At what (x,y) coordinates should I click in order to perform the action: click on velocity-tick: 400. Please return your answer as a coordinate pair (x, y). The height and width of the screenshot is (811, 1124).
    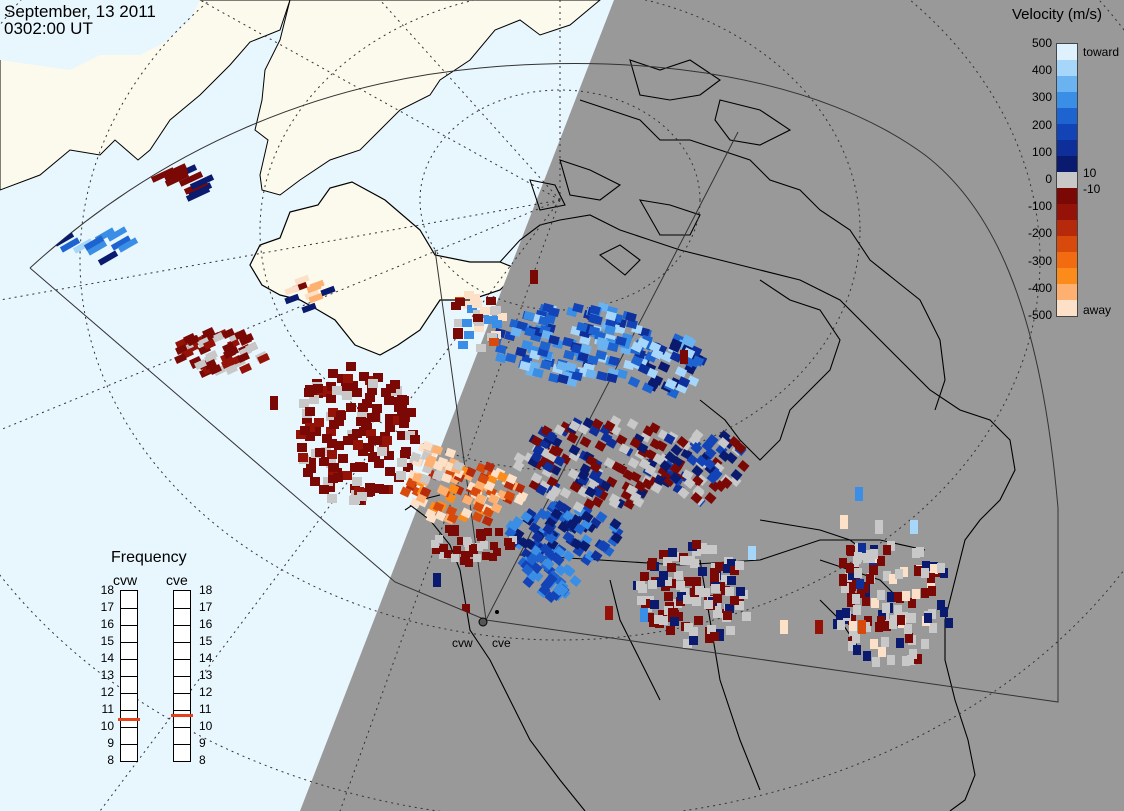
    Looking at the image, I should click on (1041, 70).